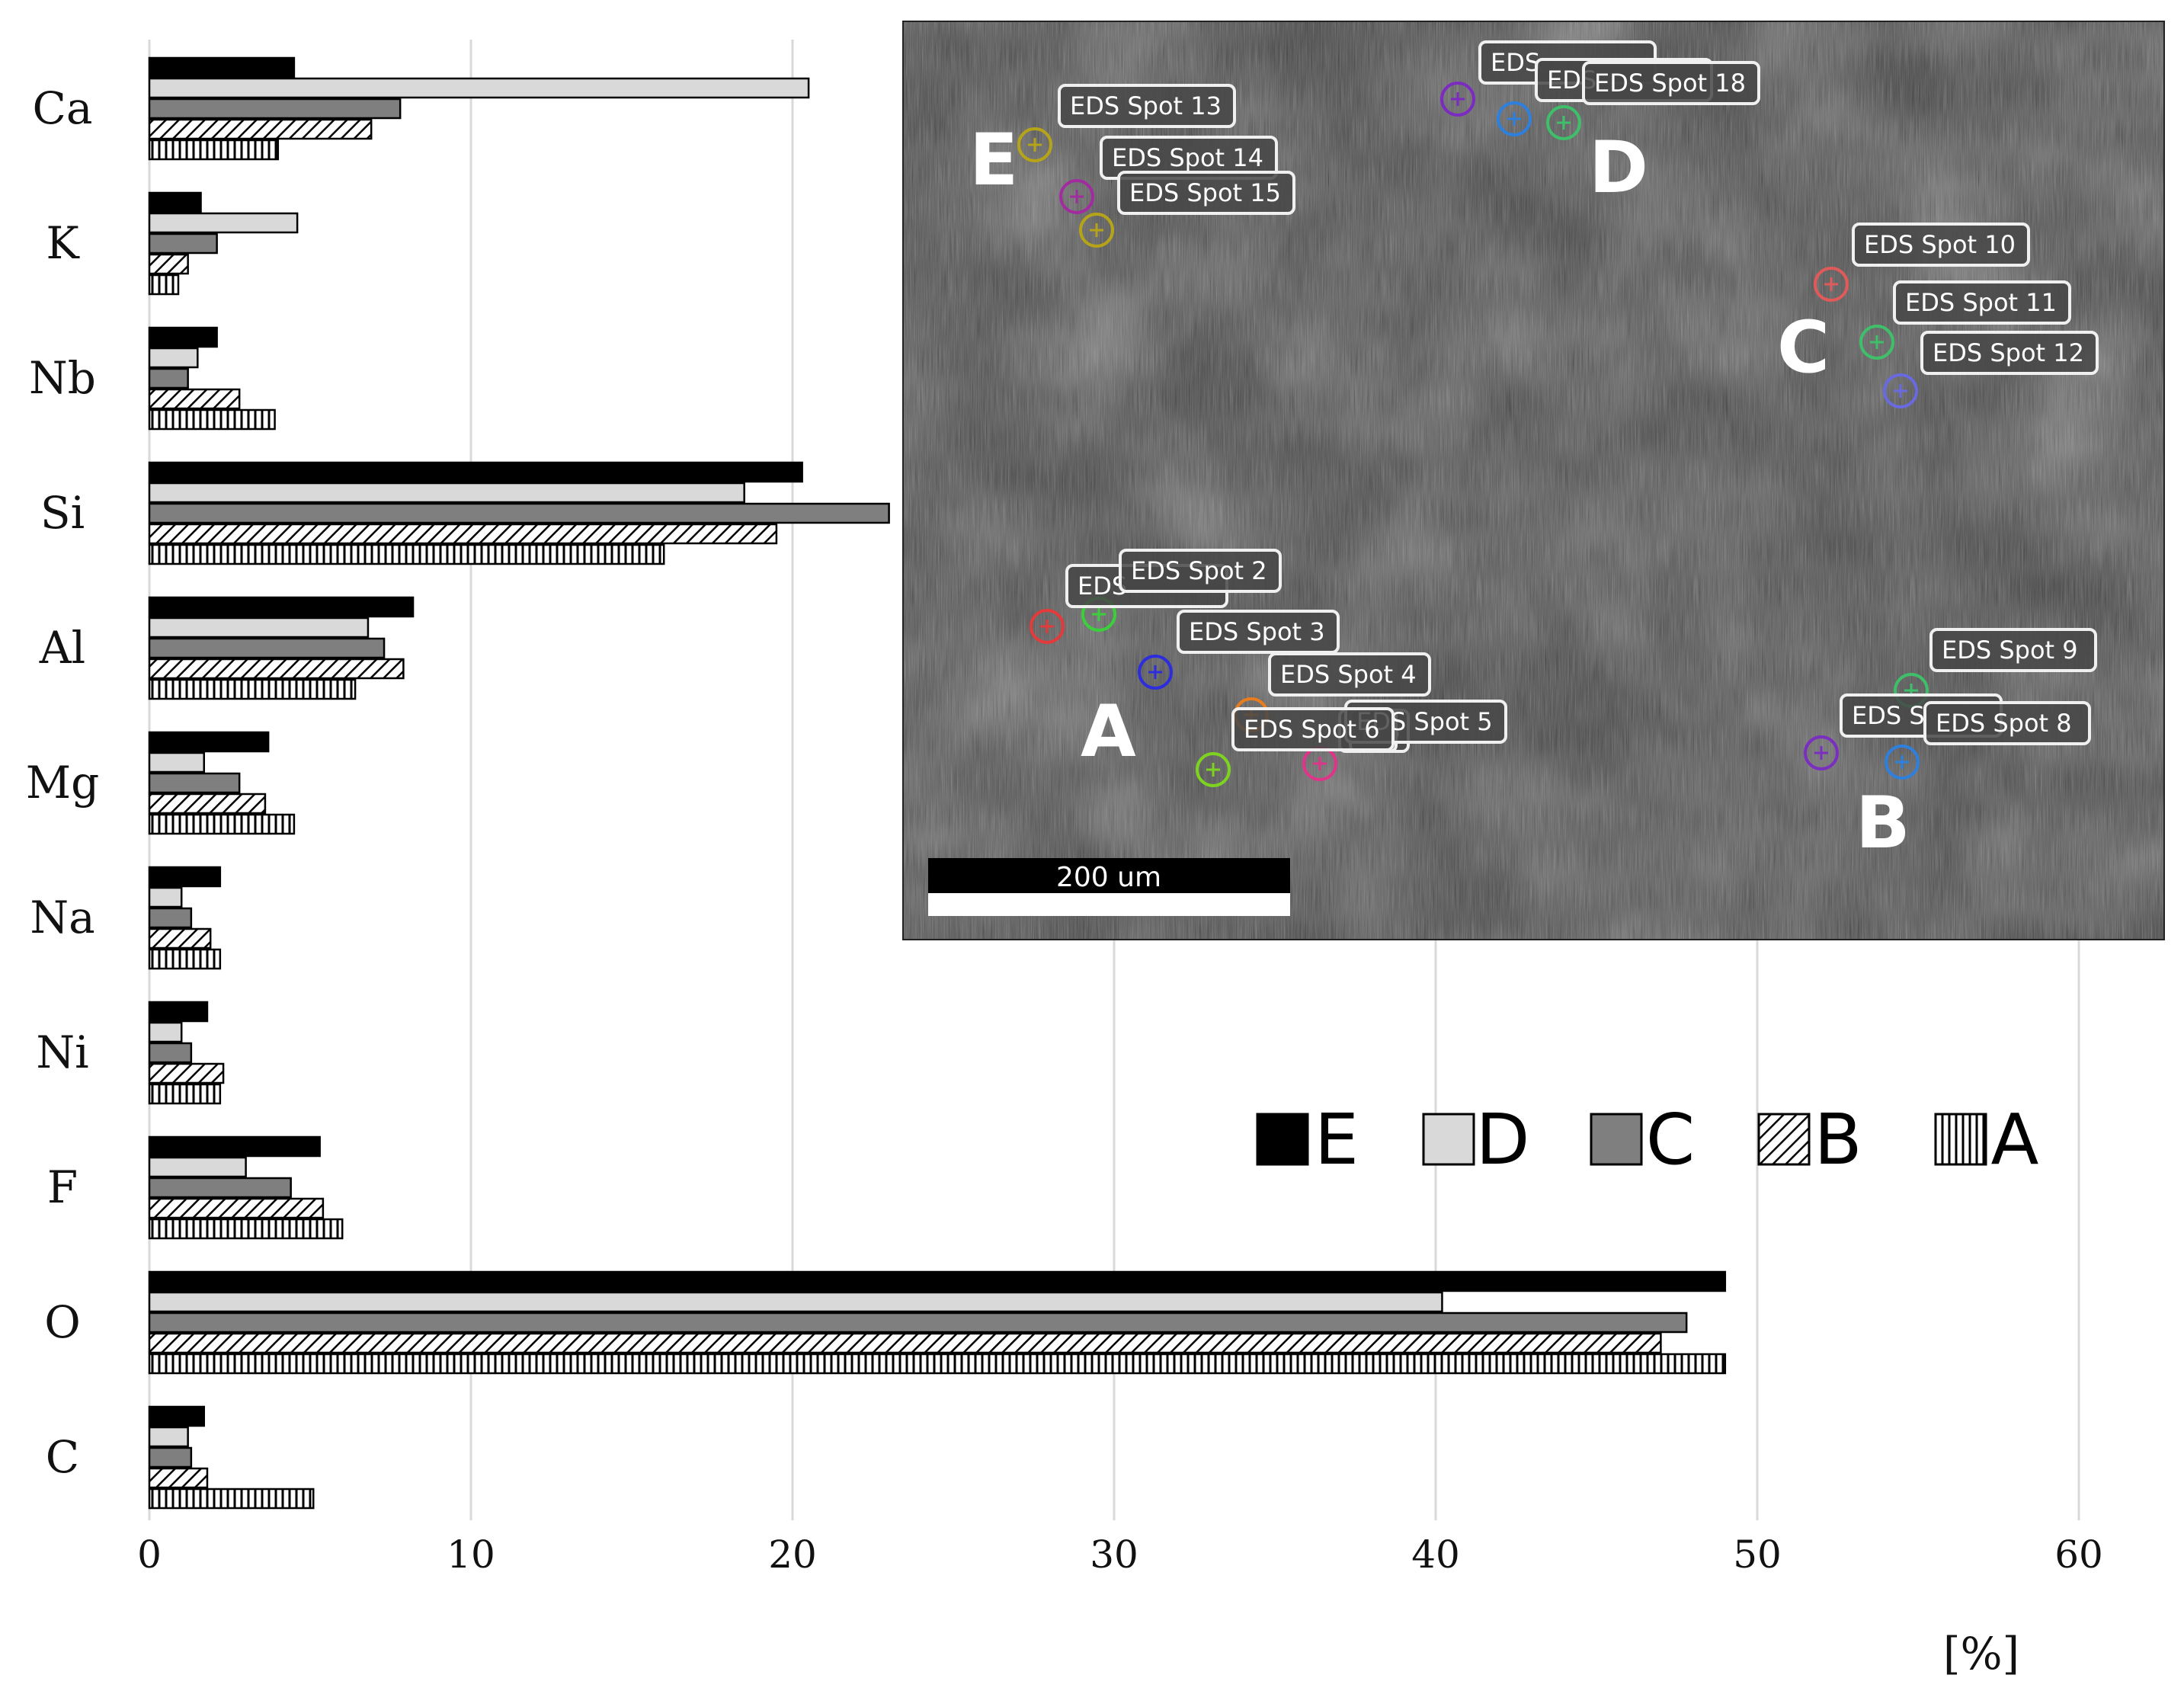 The image size is (2184, 1707). What do you see at coordinates (1784, 1139) in the screenshot?
I see `legend-swatch-b` at bounding box center [1784, 1139].